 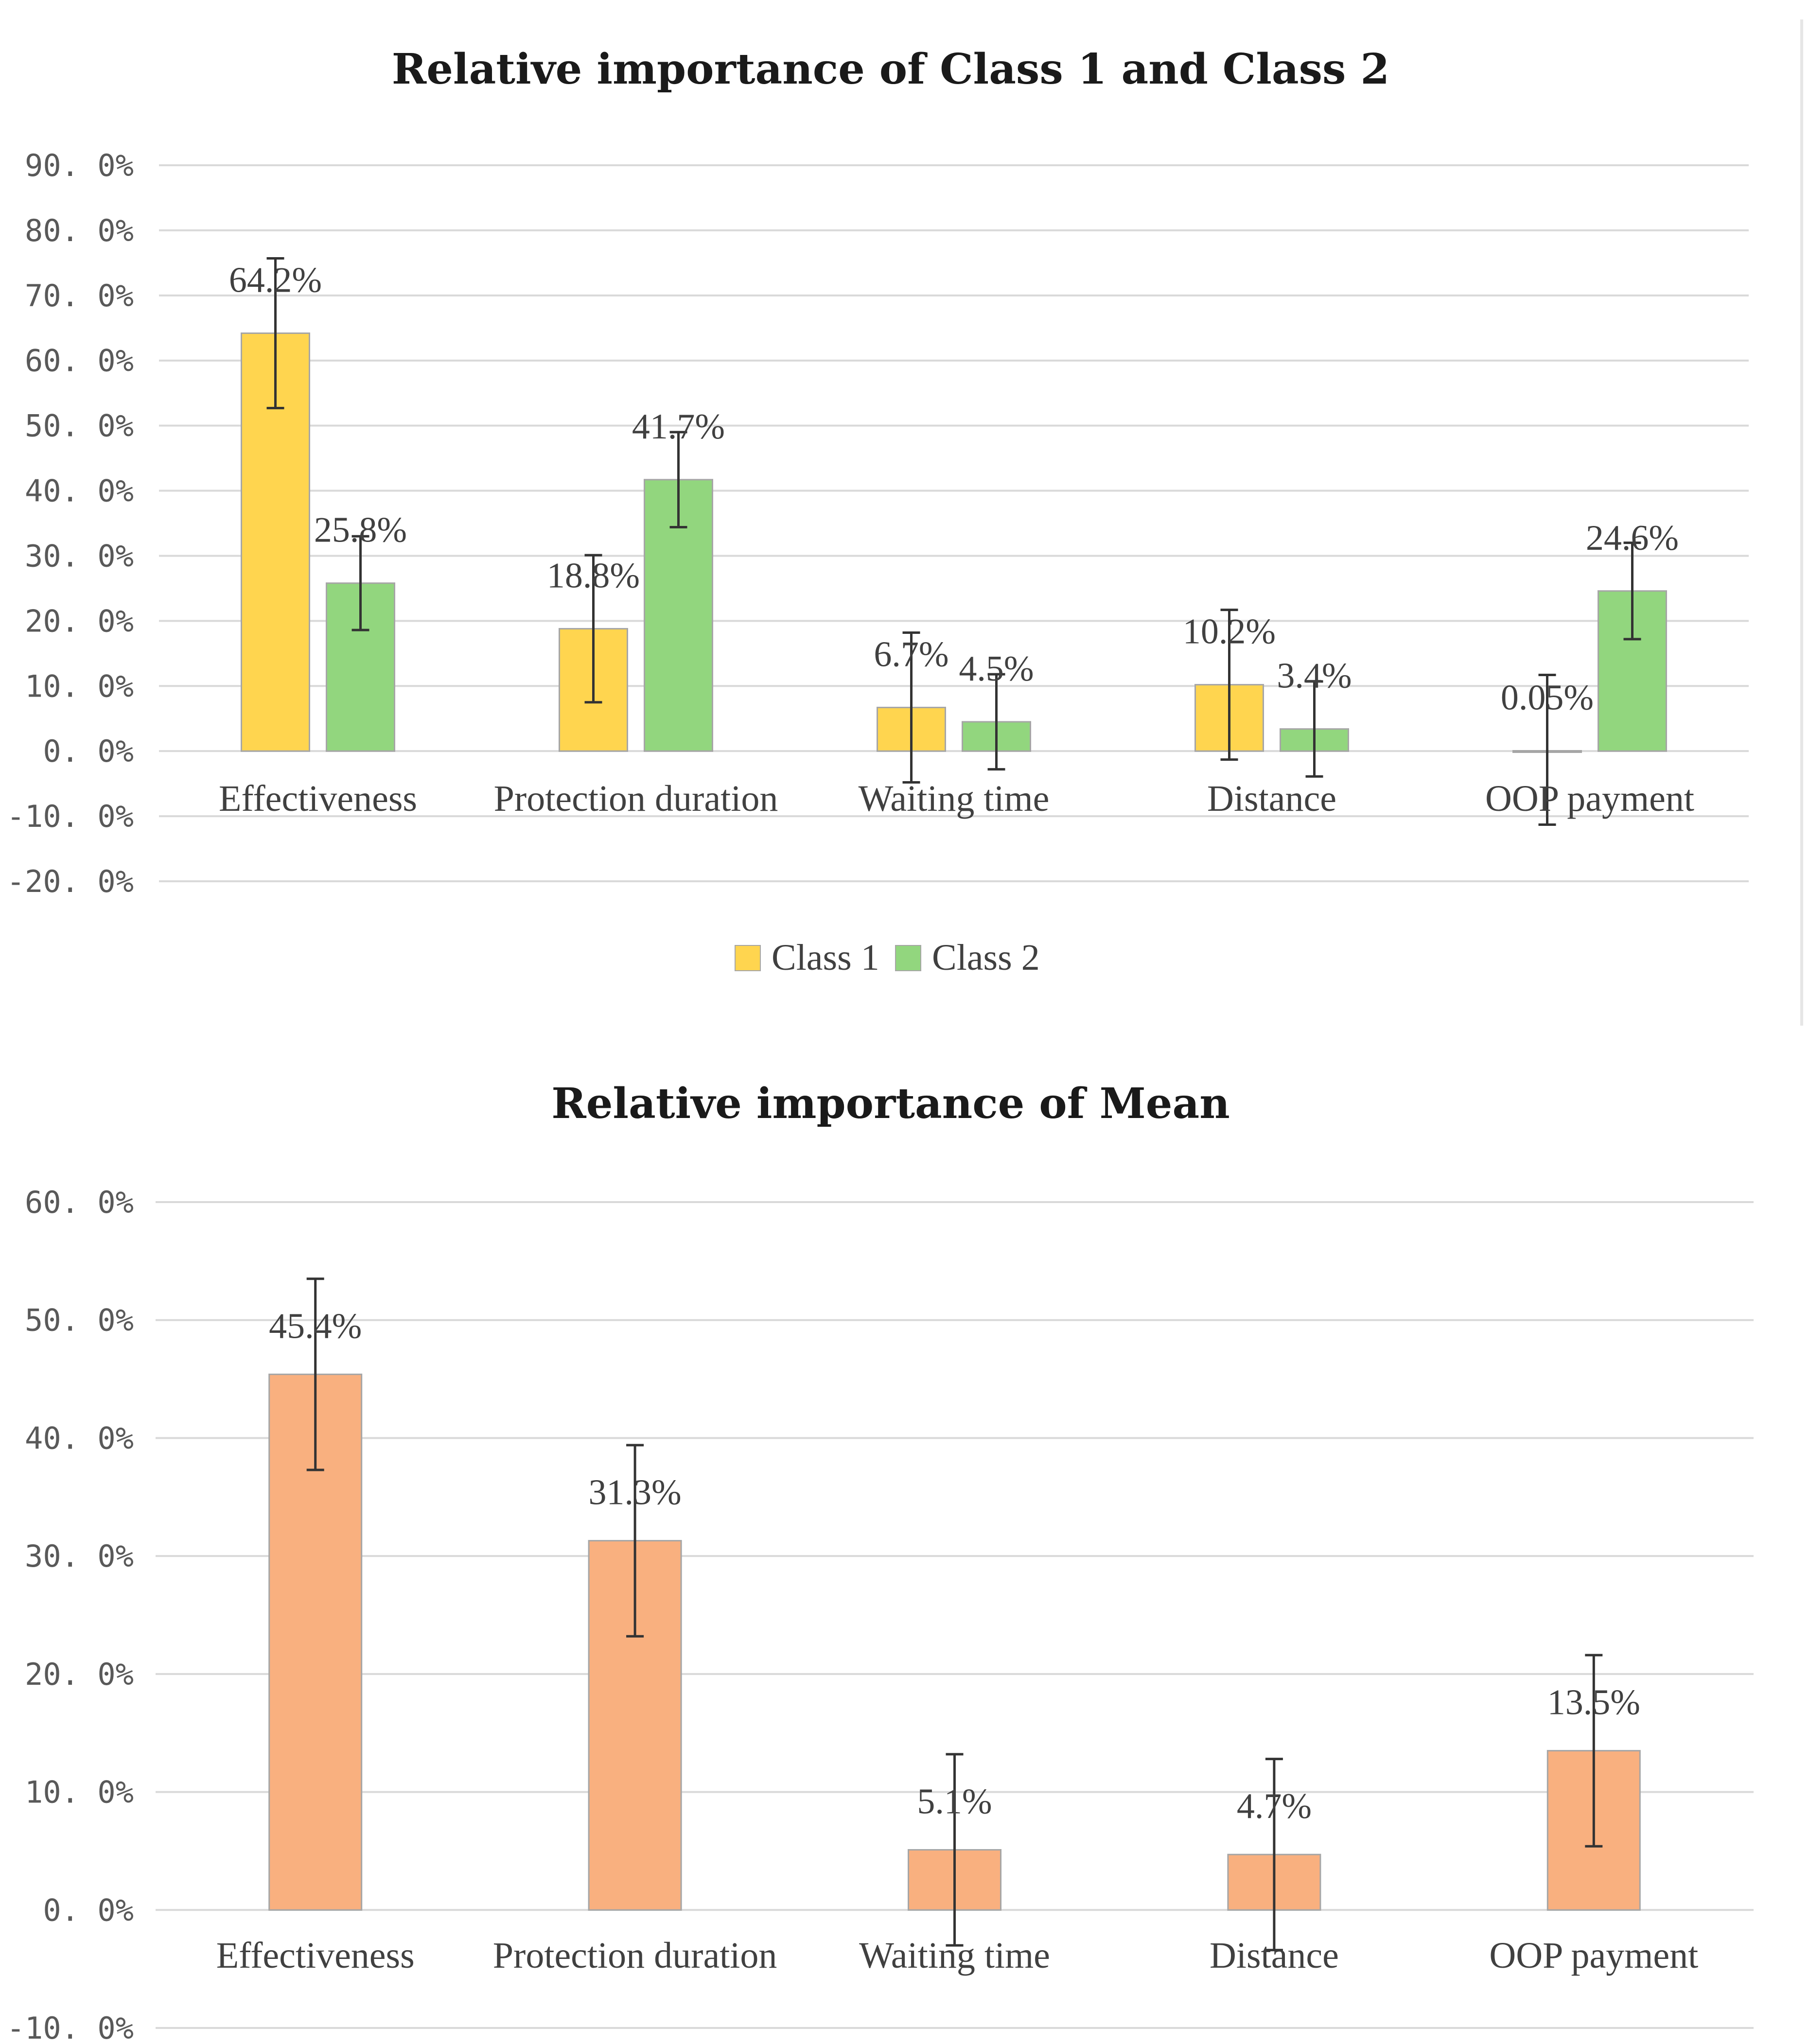 What do you see at coordinates (1632, 538) in the screenshot?
I see `data-label: 24.6%` at bounding box center [1632, 538].